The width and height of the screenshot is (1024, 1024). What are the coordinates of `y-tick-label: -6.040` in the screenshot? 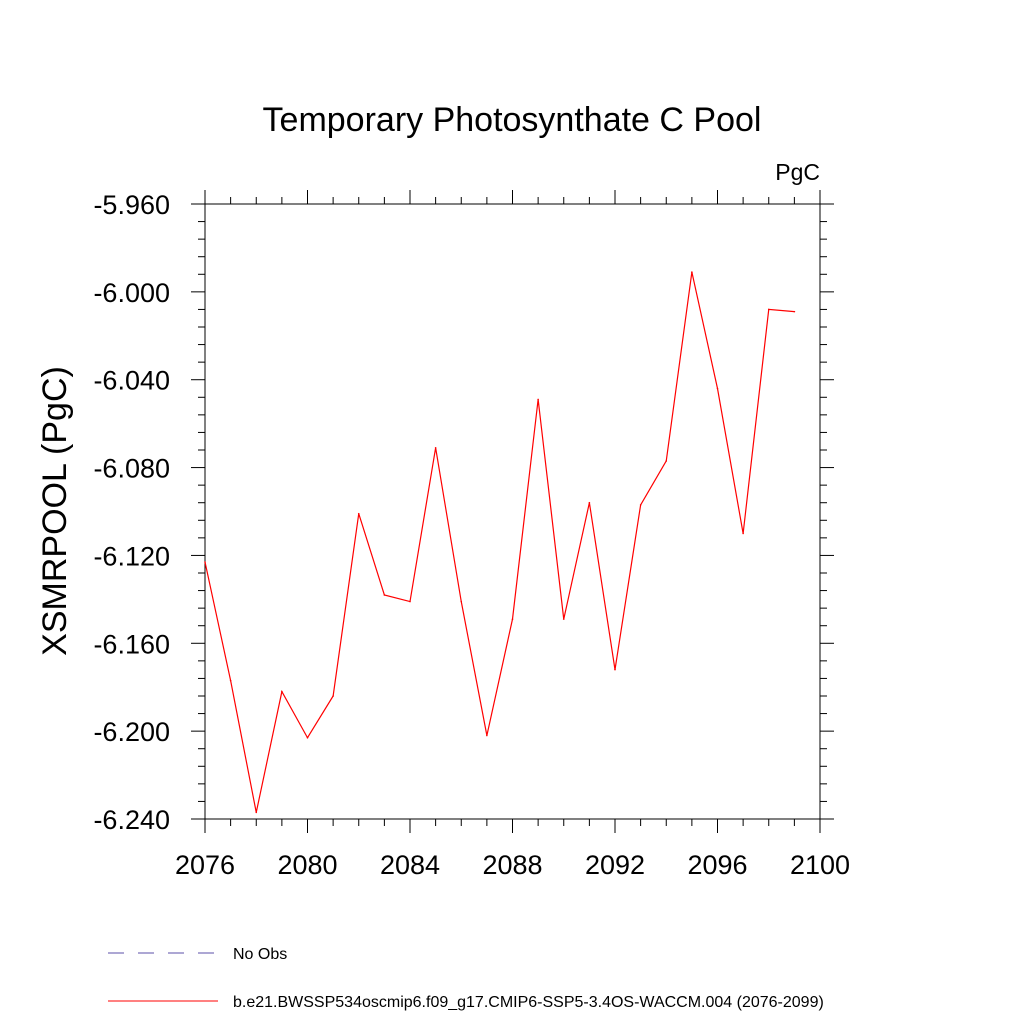 It's located at (131, 381).